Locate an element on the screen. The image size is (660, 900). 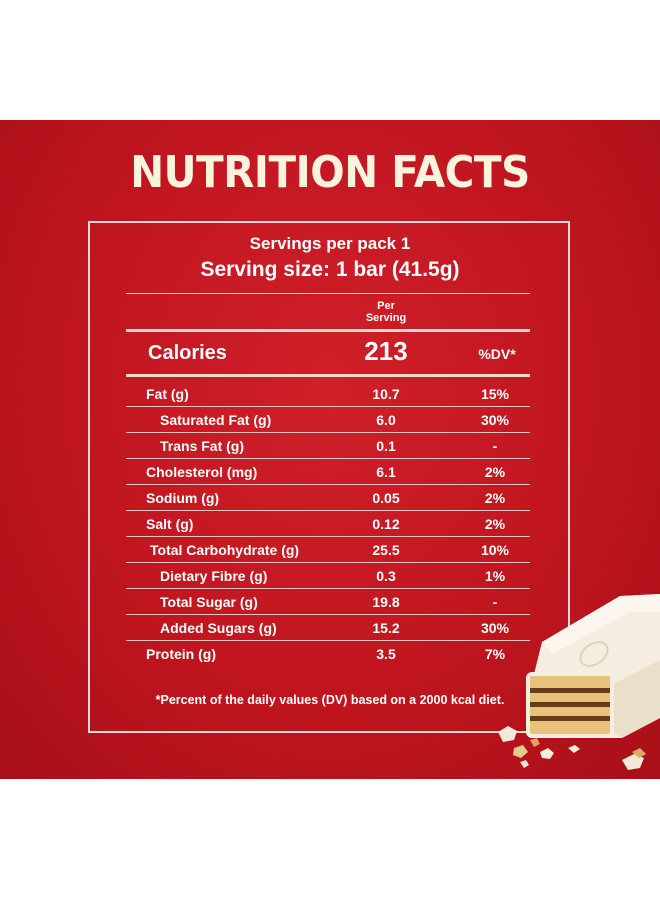
per-serving-header: Per Serving is located at coordinates (386, 312).